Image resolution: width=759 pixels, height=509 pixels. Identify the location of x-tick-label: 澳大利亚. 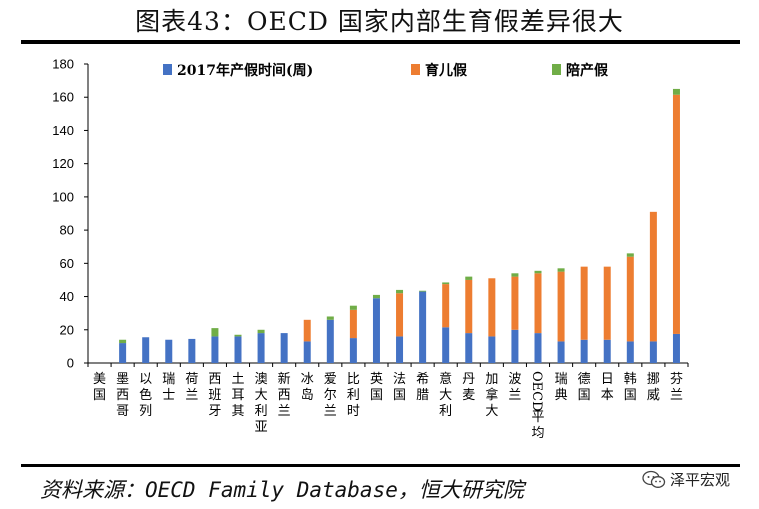
(261, 403).